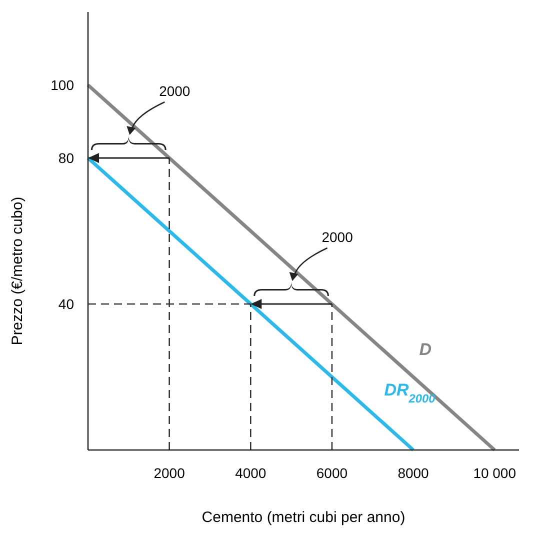  What do you see at coordinates (170, 473) in the screenshot?
I see `x-tick-label: 2000` at bounding box center [170, 473].